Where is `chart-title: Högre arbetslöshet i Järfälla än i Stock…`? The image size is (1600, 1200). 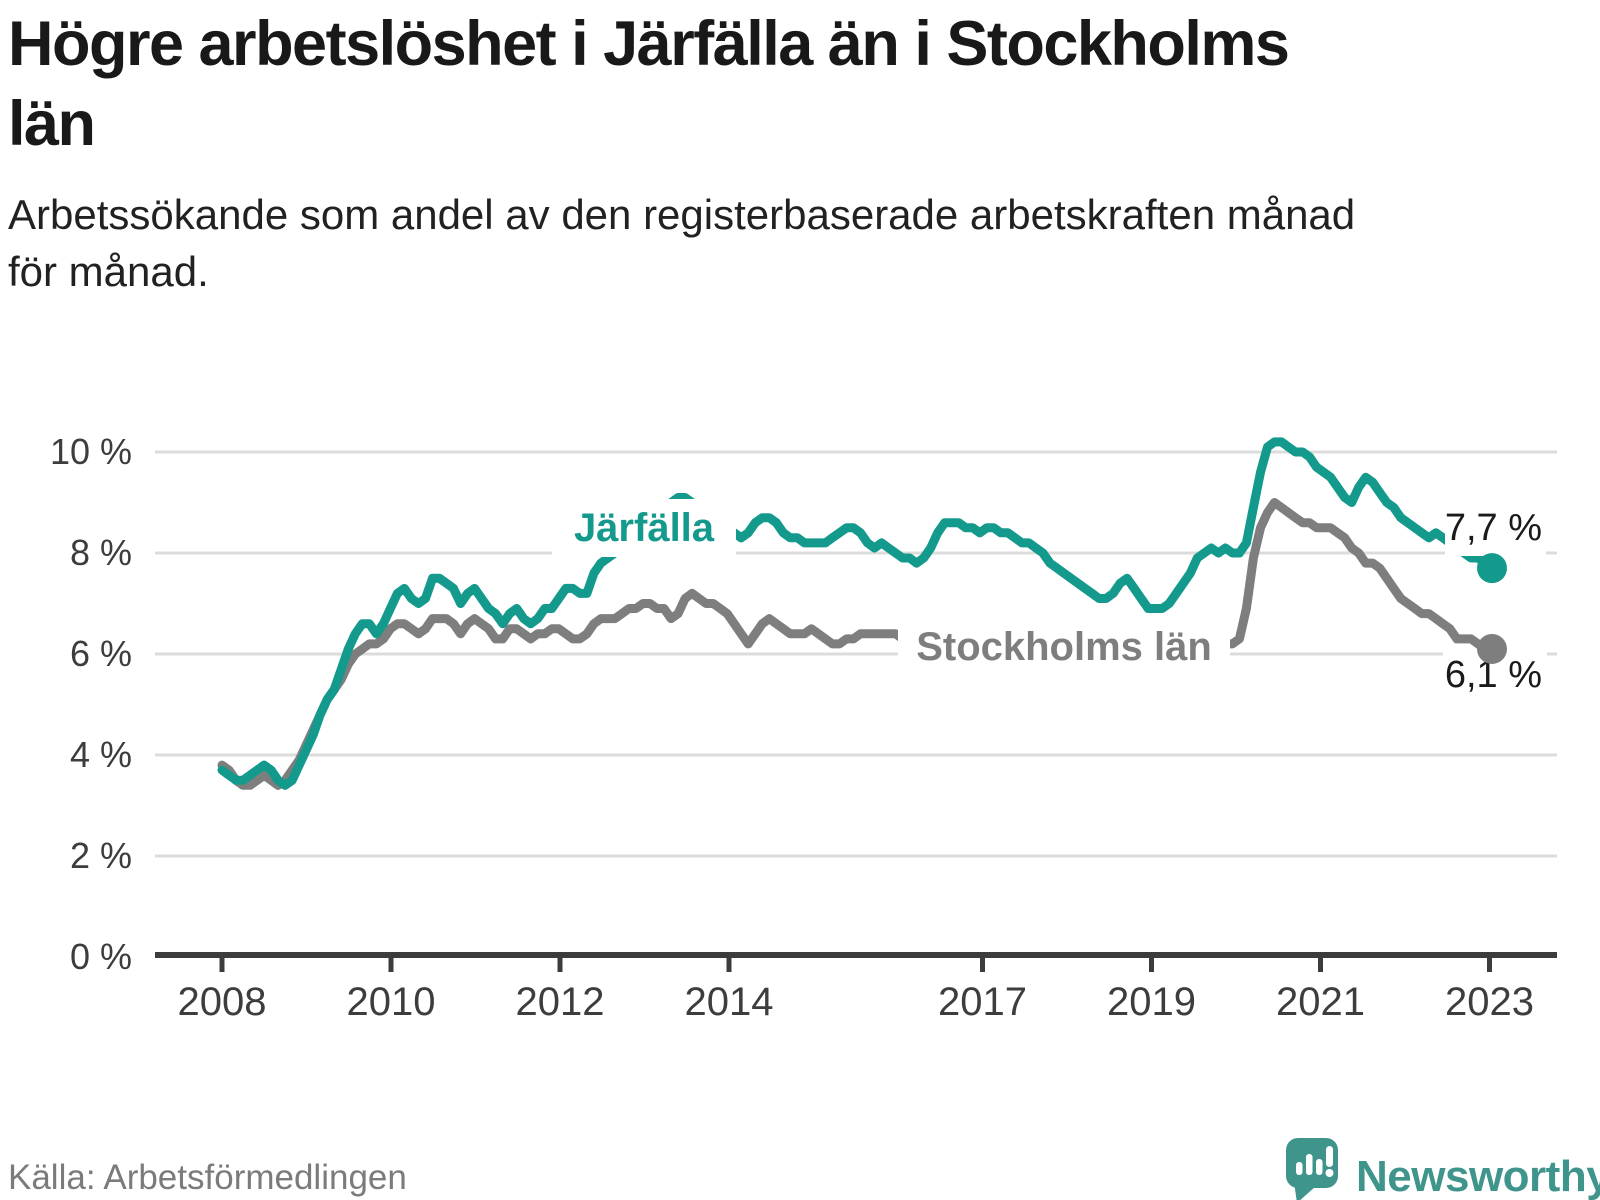 chart-title: Högre arbetslöshet i Järfälla än i Stock… is located at coordinates (798, 84).